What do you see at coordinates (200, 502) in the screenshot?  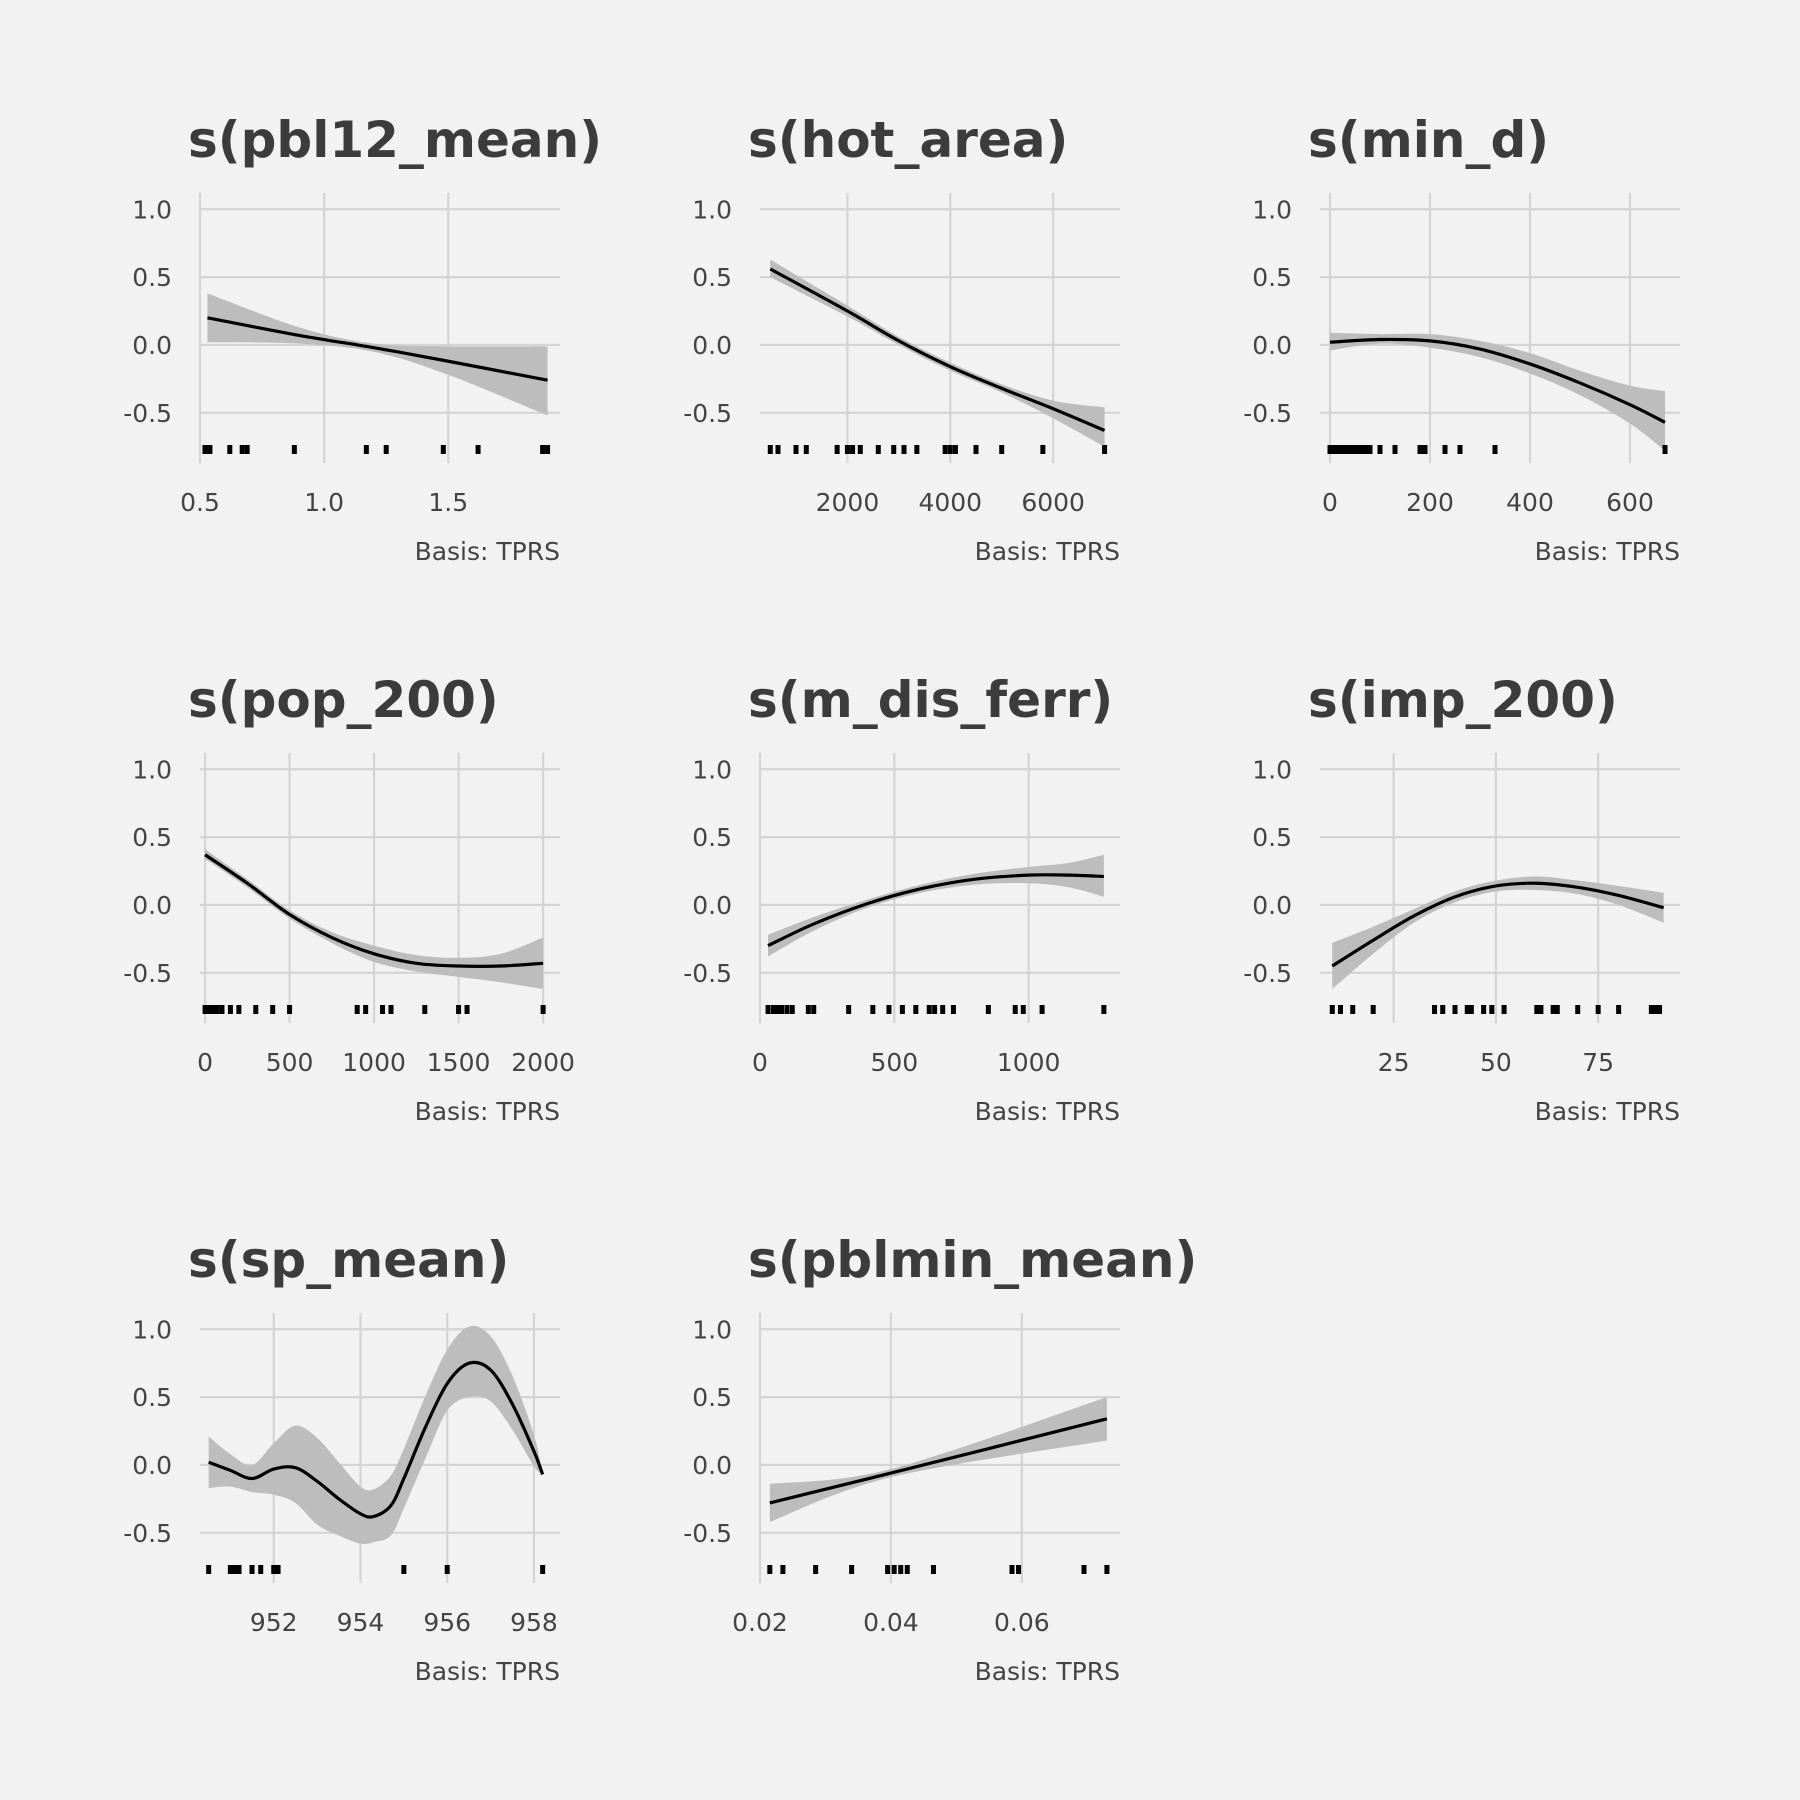 I see `x-tick-label: 0.5` at bounding box center [200, 502].